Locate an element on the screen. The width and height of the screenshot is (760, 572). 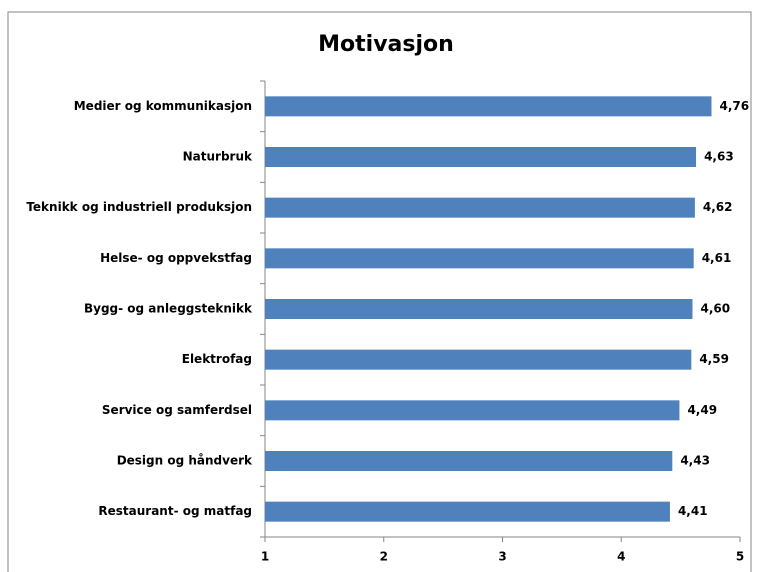
x-tick-label: 3 is located at coordinates (502, 557).